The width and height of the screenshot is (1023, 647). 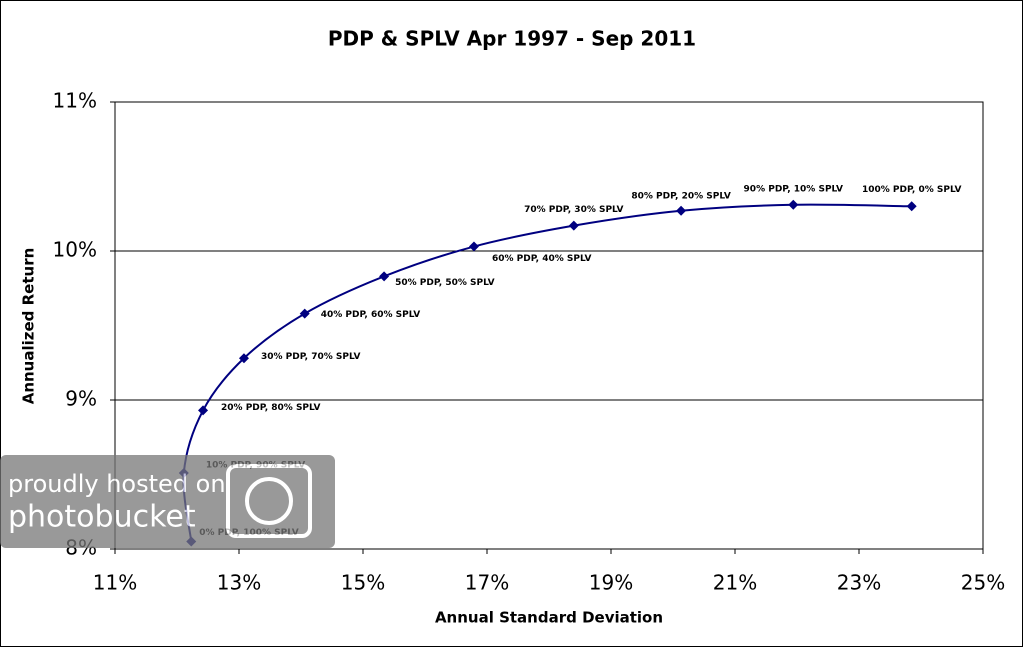 I want to click on point-label: 50% PDP, 50% SPLV, so click(x=444, y=283).